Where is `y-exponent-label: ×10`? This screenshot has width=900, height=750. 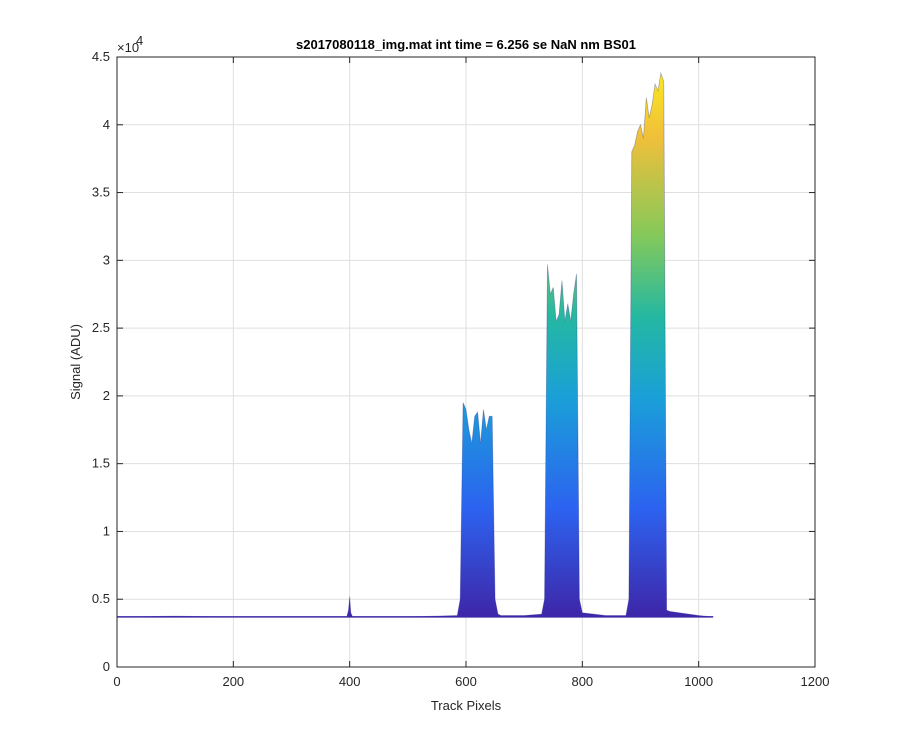
y-exponent-label: ×10 is located at coordinates (128, 47).